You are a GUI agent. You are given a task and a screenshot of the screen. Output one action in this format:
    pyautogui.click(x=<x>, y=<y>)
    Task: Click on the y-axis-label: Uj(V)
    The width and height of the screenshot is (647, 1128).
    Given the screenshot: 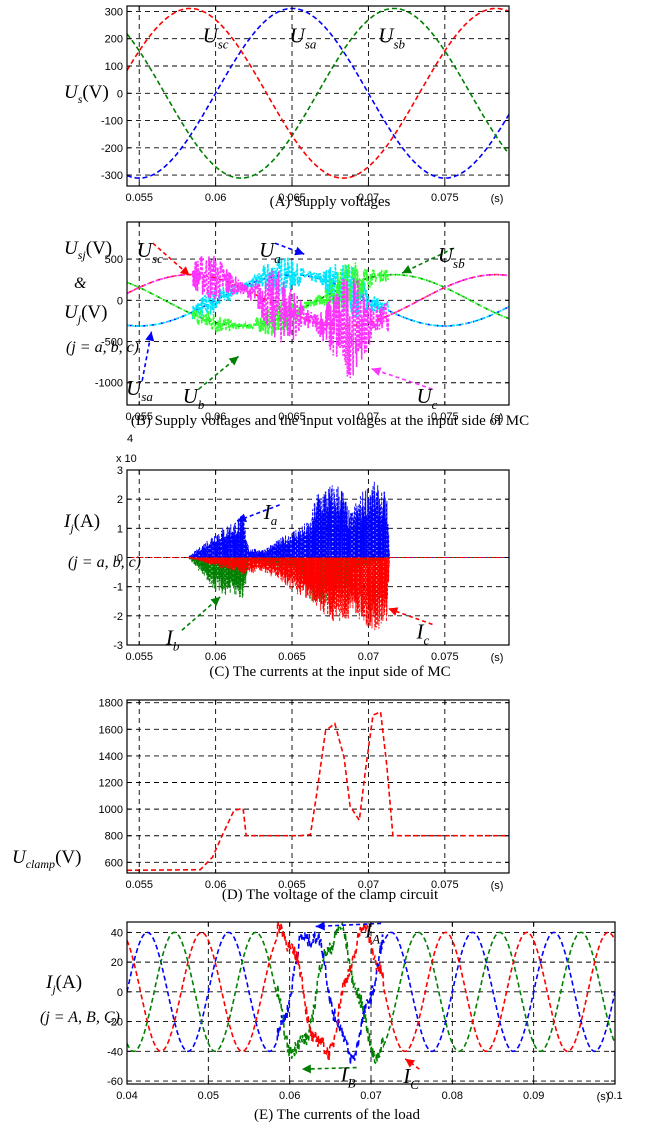 What is the action you would take?
    pyautogui.click(x=85, y=314)
    